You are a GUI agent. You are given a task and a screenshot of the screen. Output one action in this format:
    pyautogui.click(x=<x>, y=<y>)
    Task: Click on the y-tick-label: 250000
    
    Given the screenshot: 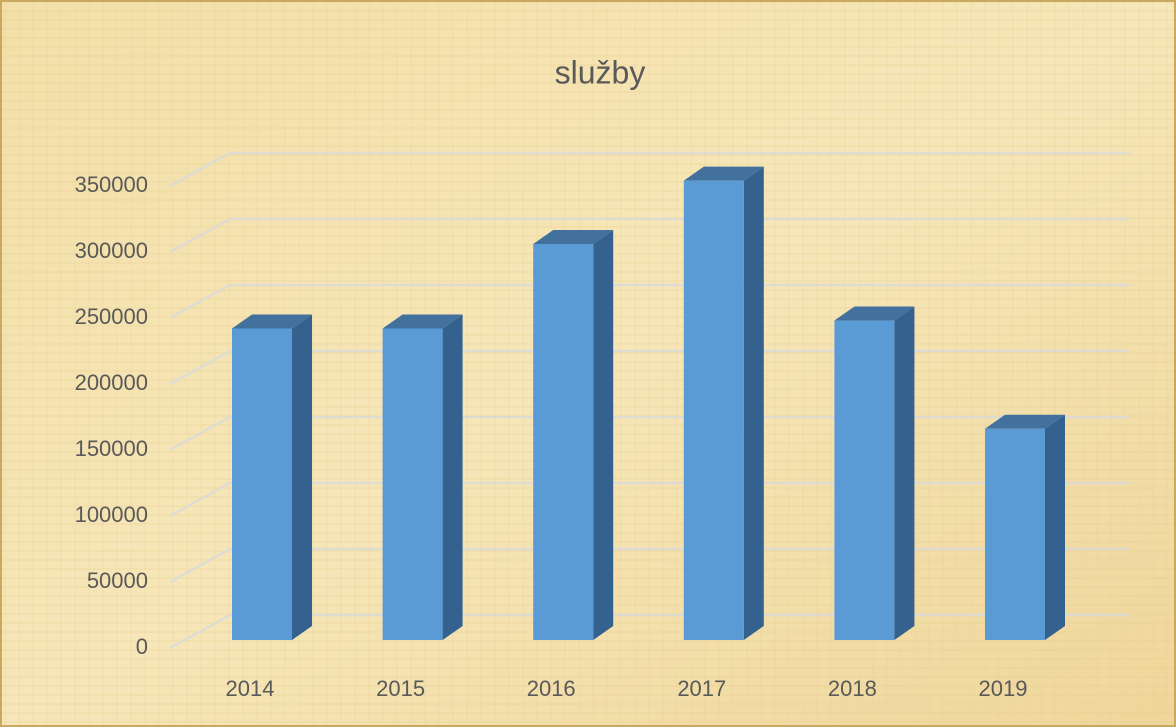 What is the action you would take?
    pyautogui.click(x=111, y=316)
    